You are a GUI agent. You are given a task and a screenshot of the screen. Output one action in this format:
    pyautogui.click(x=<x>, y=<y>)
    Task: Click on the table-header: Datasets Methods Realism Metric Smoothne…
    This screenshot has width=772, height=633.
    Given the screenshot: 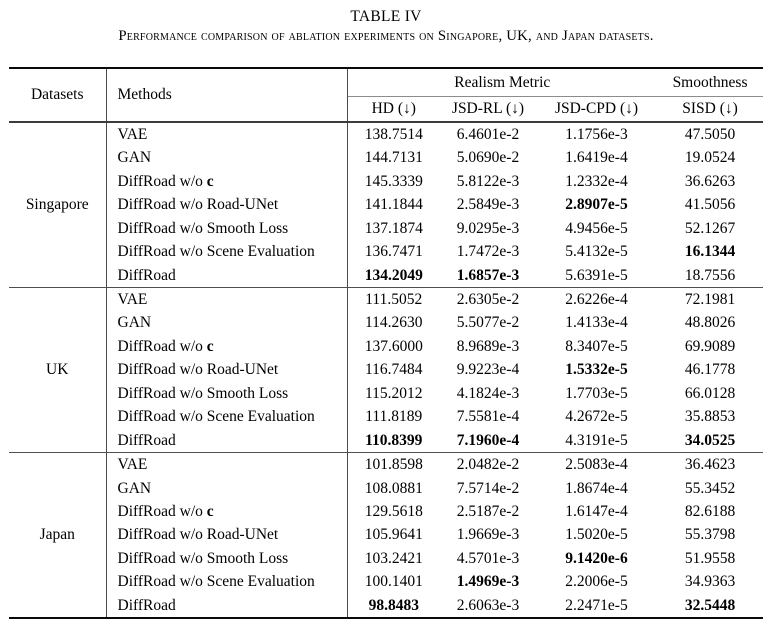 What is the action you would take?
    pyautogui.click(x=386, y=95)
    